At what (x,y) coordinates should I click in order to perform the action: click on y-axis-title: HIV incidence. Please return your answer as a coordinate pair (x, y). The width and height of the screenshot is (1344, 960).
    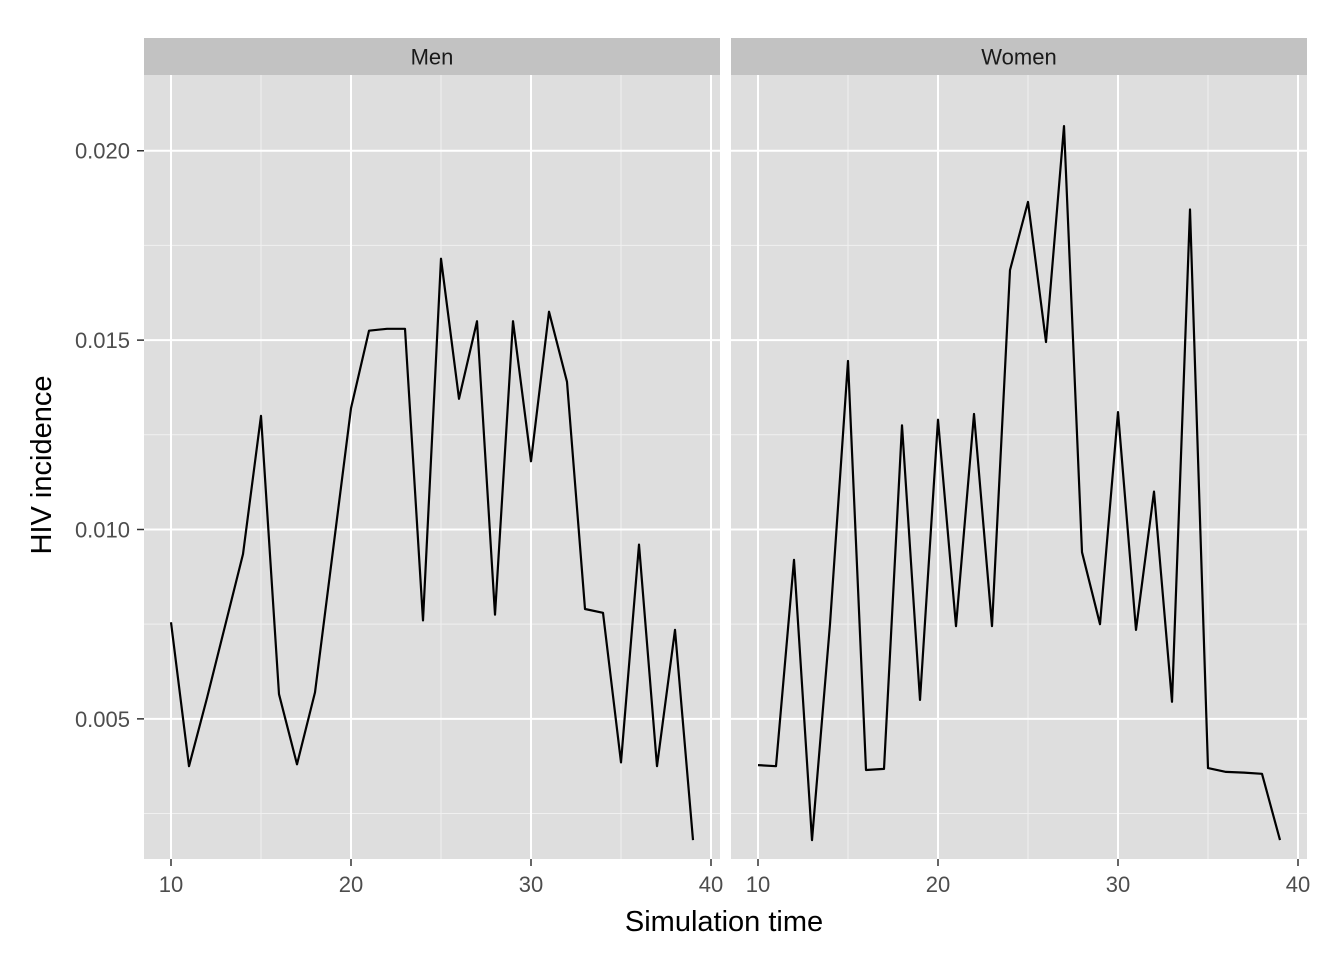
    Looking at the image, I should click on (42, 465).